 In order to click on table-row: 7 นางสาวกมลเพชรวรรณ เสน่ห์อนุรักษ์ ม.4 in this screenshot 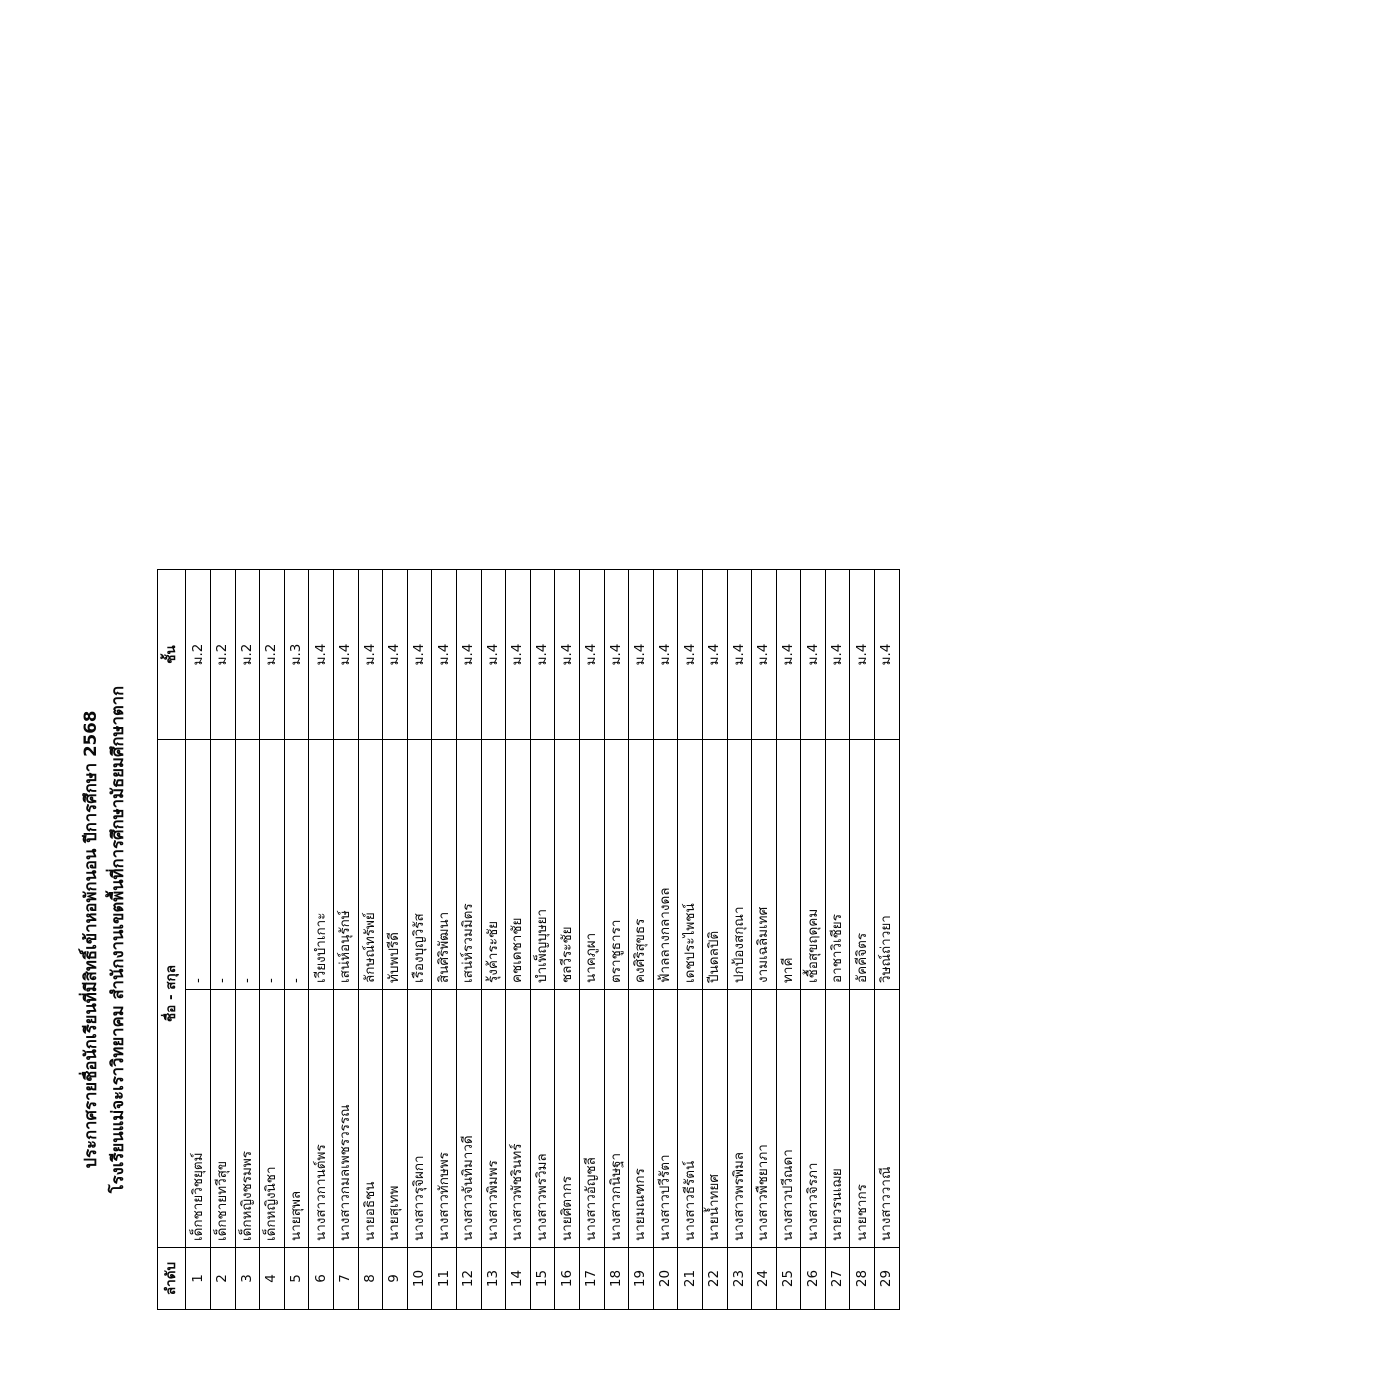, I will do `click(346, 939)`.